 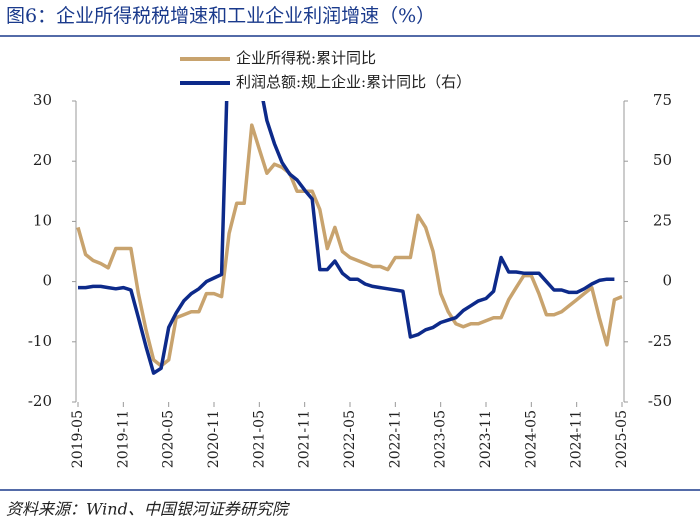 What do you see at coordinates (123, 439) in the screenshot?
I see `x-tick-label: 2019-11` at bounding box center [123, 439].